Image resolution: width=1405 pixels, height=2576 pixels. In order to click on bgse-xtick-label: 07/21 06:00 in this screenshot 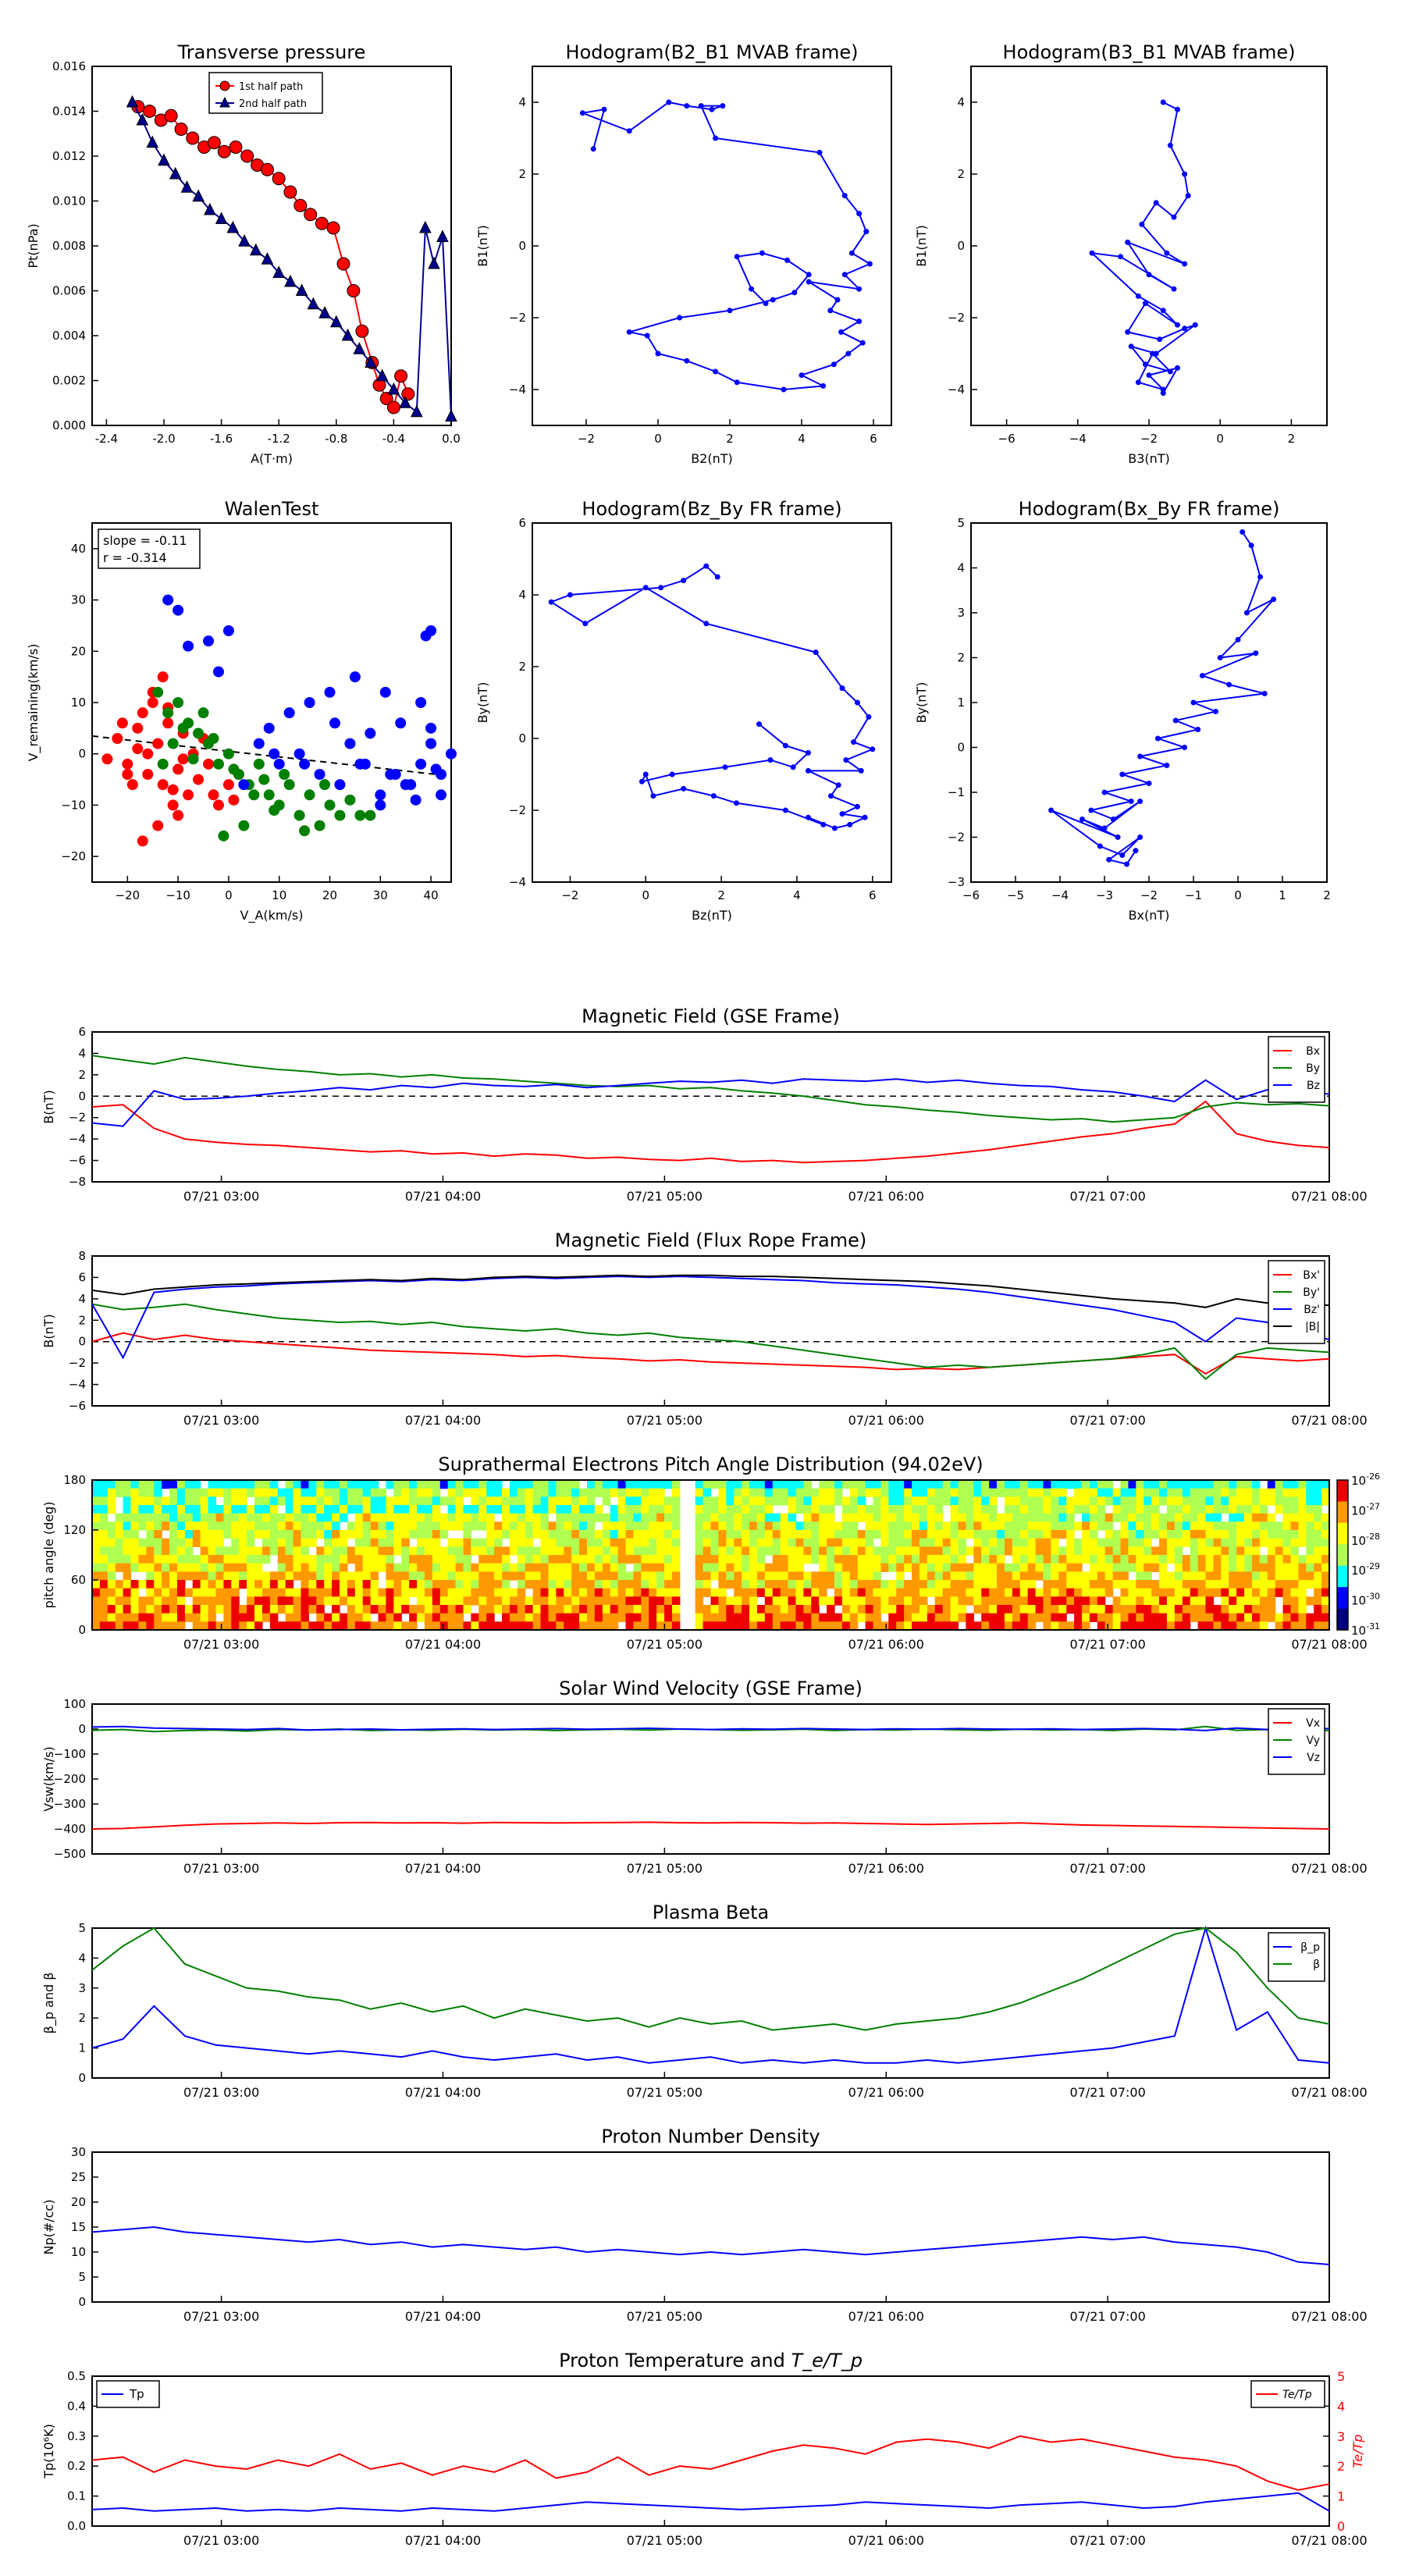, I will do `click(886, 1196)`.